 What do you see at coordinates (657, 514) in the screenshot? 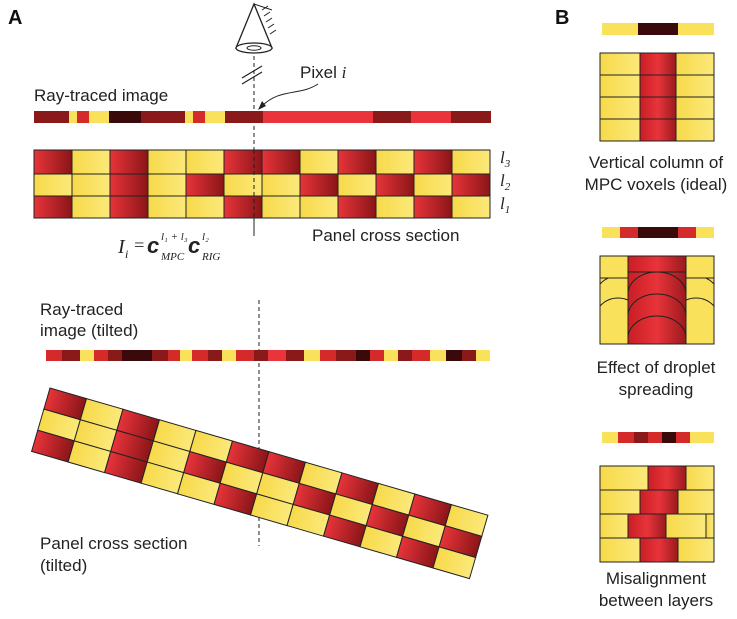
I see `b3-misaligned-layers` at bounding box center [657, 514].